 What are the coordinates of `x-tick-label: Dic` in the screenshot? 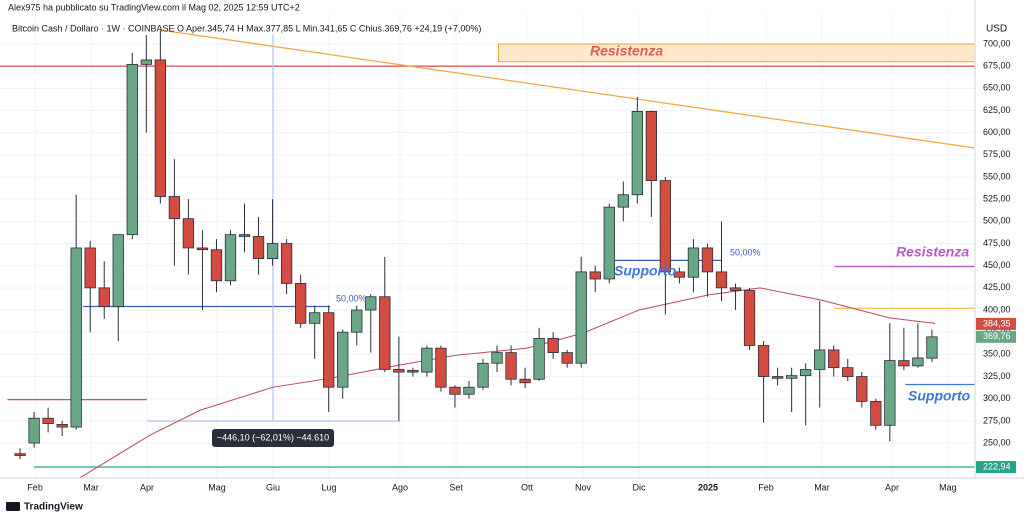 It's located at (639, 487).